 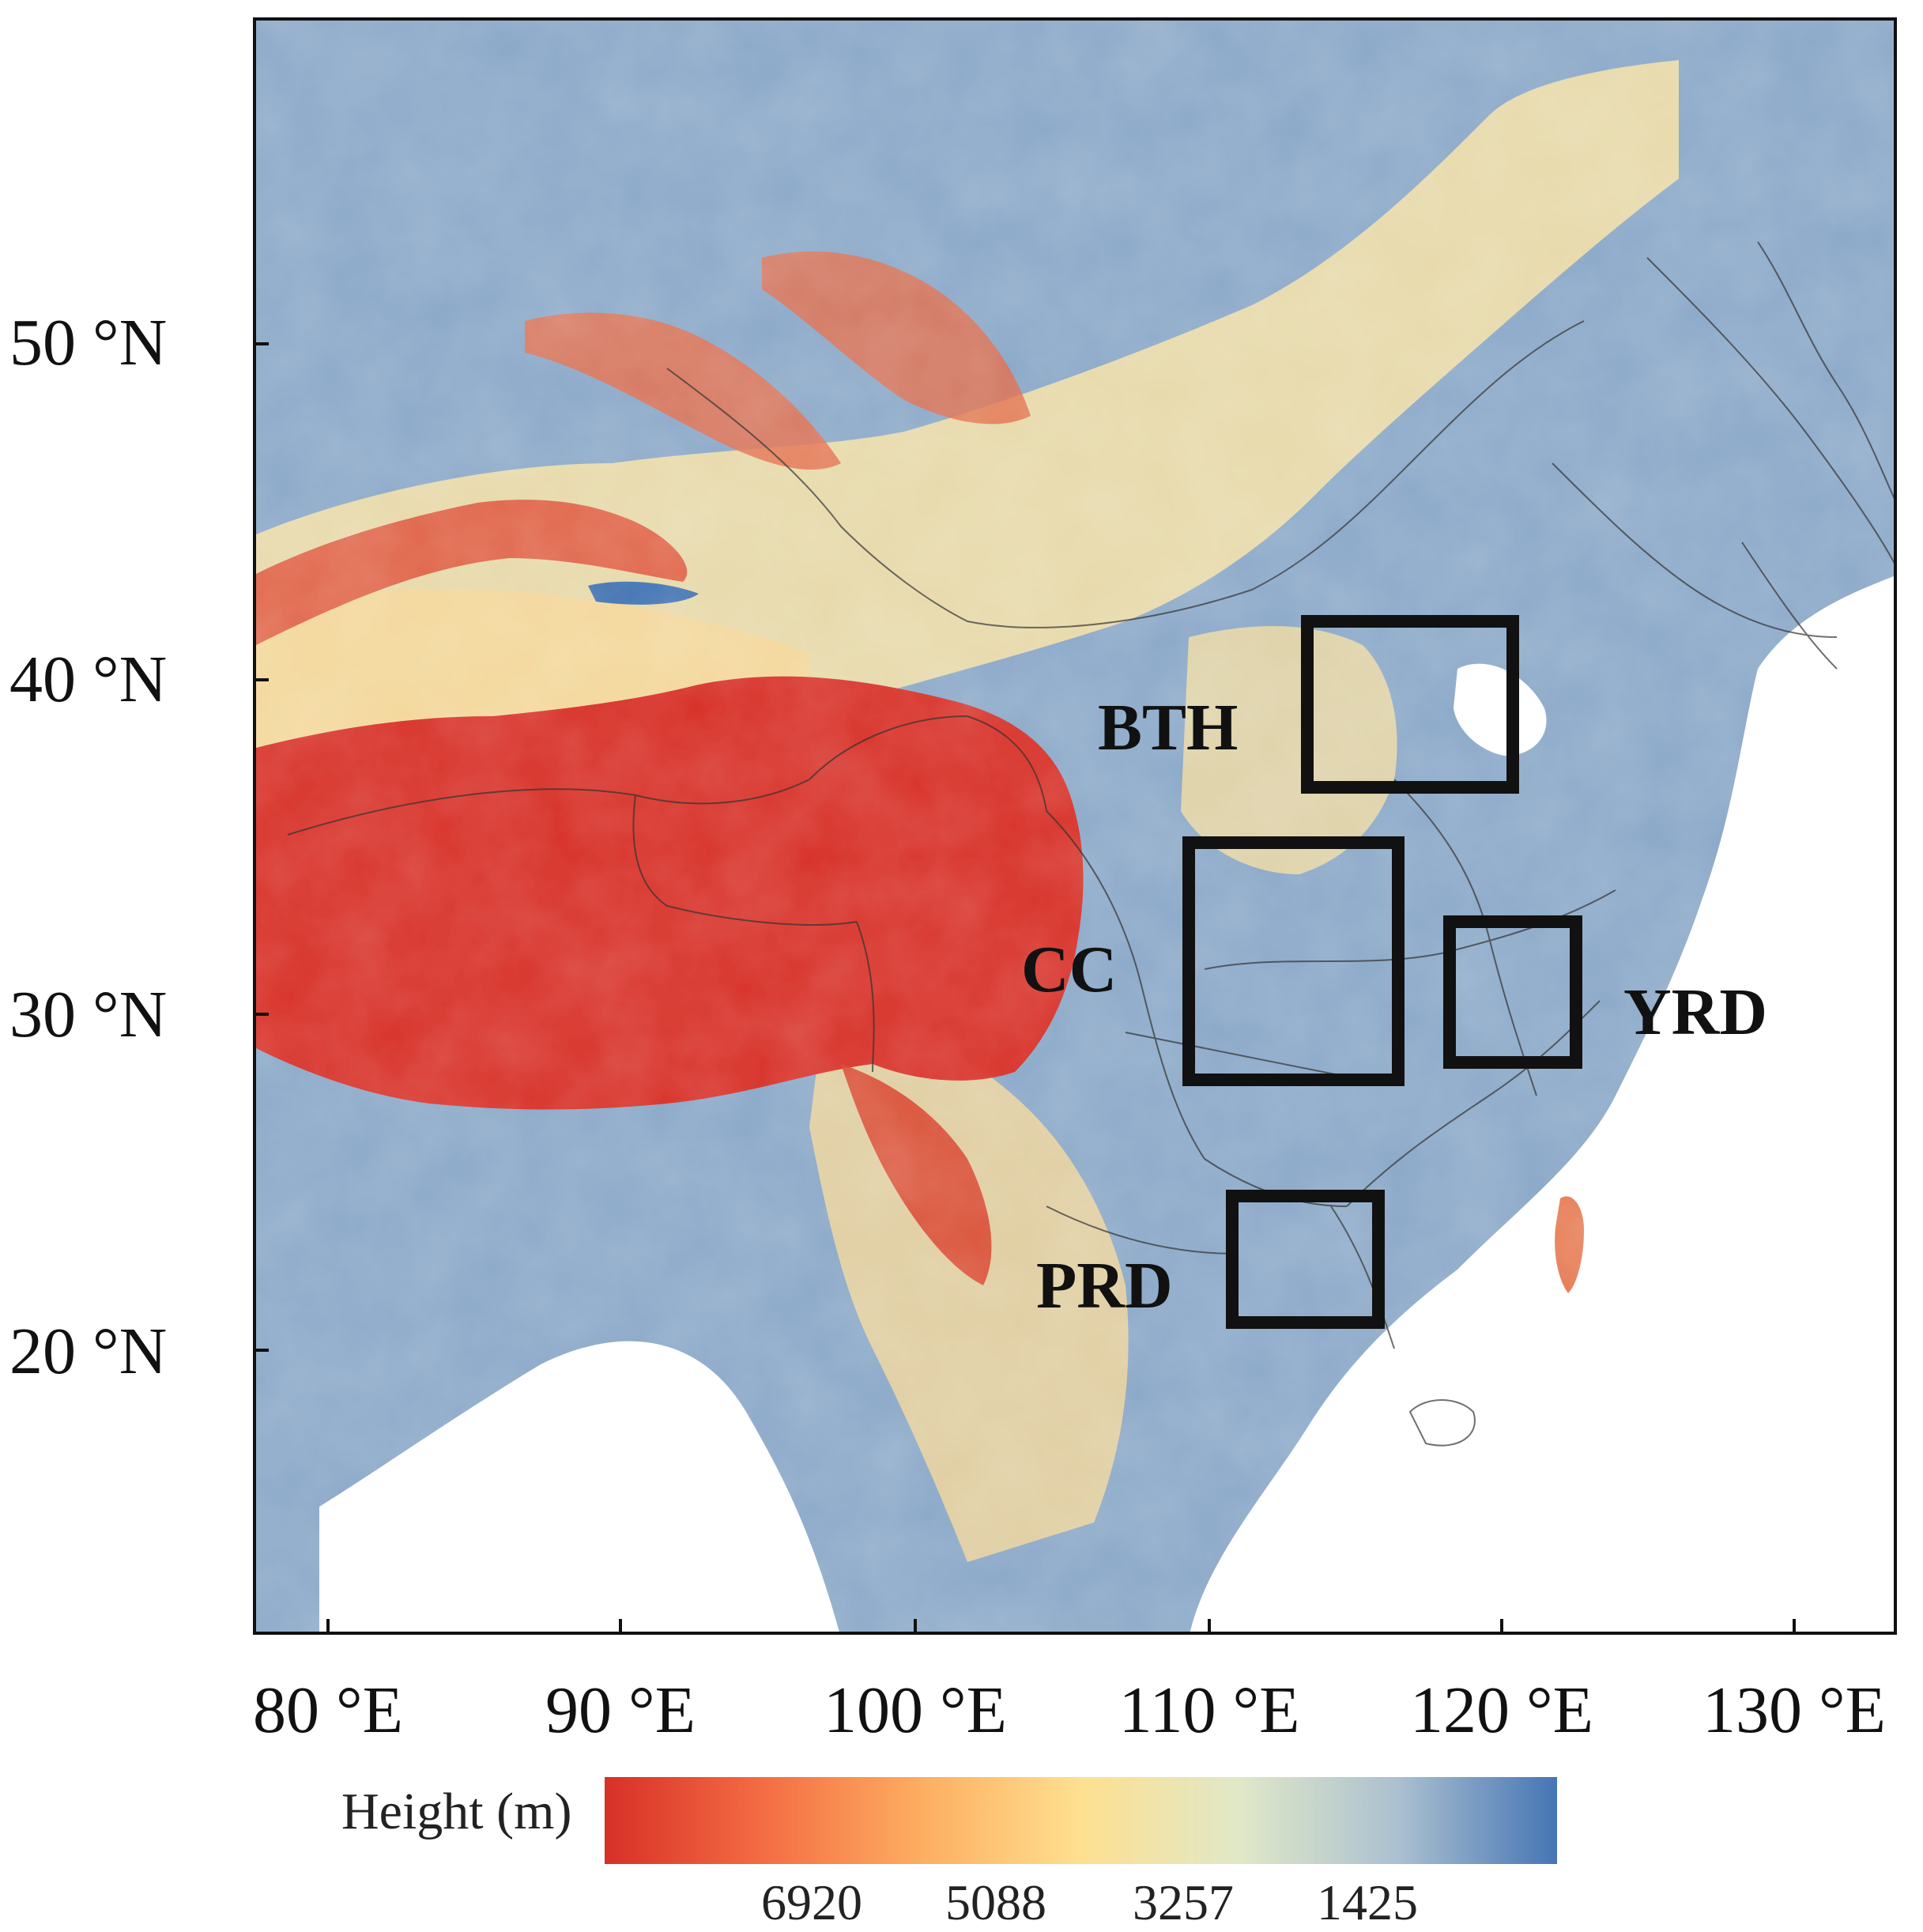 What do you see at coordinates (1183, 1902) in the screenshot?
I see `colorbar-tick-label: 3257` at bounding box center [1183, 1902].